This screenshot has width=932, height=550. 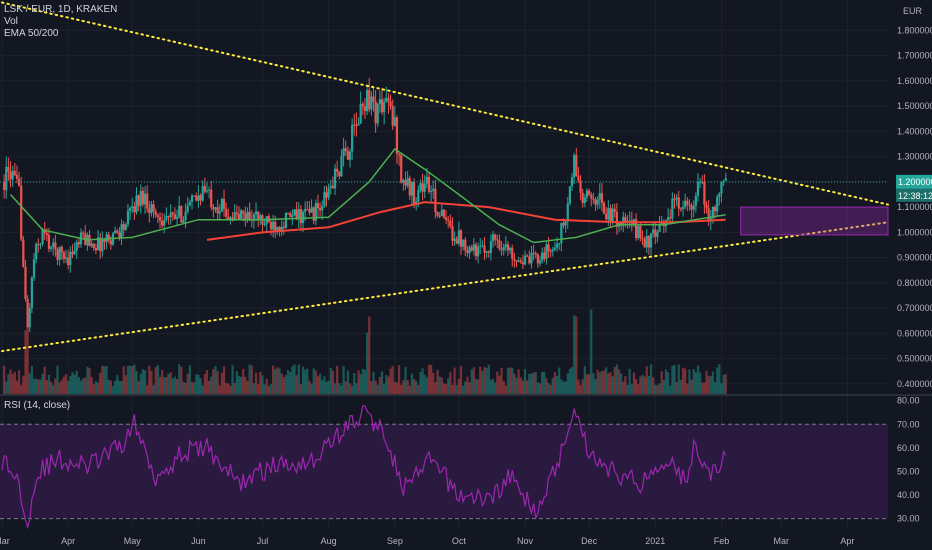 What do you see at coordinates (37, 405) in the screenshot?
I see `rsi-label: RSI (14, close)` at bounding box center [37, 405].